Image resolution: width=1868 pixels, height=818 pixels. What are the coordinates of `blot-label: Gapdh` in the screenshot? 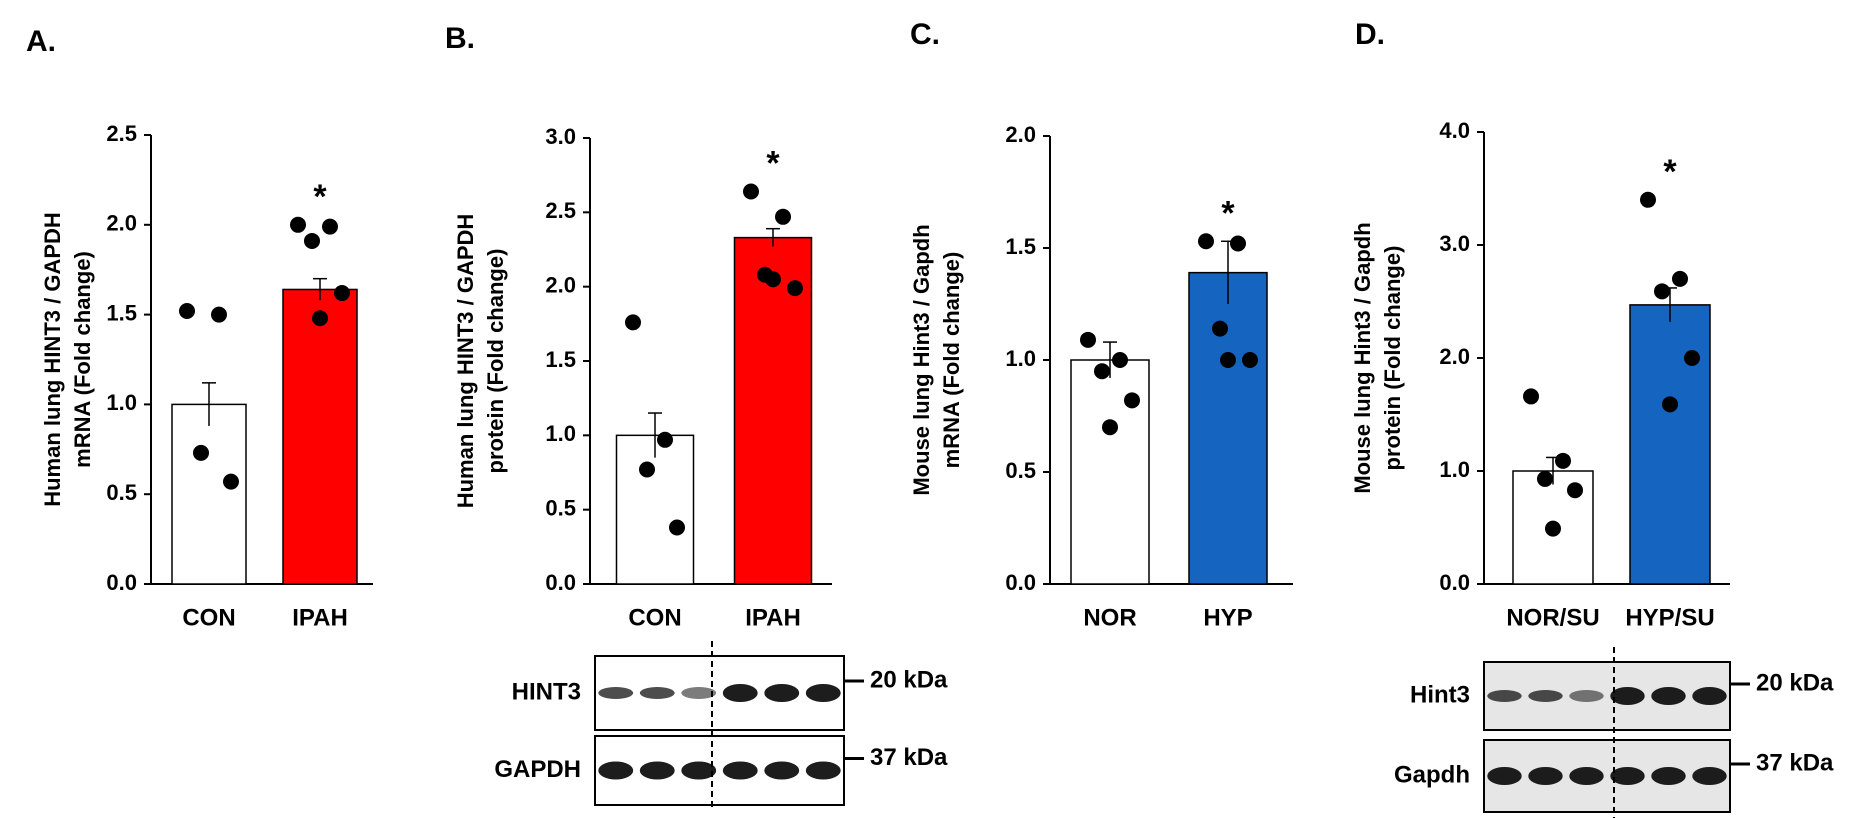 It's located at (1432, 774).